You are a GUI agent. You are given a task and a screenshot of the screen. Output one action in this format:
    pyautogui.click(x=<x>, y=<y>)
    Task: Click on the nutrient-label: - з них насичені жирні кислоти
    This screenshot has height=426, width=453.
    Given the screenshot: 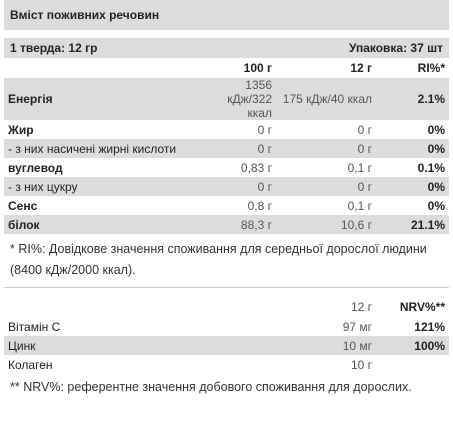 What is the action you would take?
    pyautogui.click(x=107, y=148)
    